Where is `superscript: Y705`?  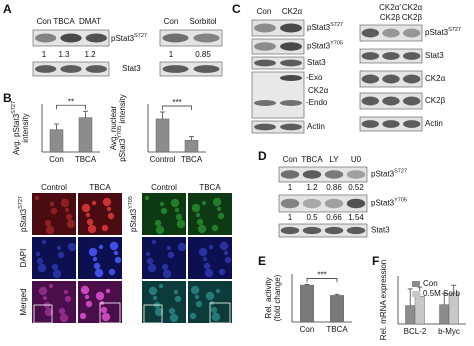
superscript: Y705 is located at coordinates (120, 132).